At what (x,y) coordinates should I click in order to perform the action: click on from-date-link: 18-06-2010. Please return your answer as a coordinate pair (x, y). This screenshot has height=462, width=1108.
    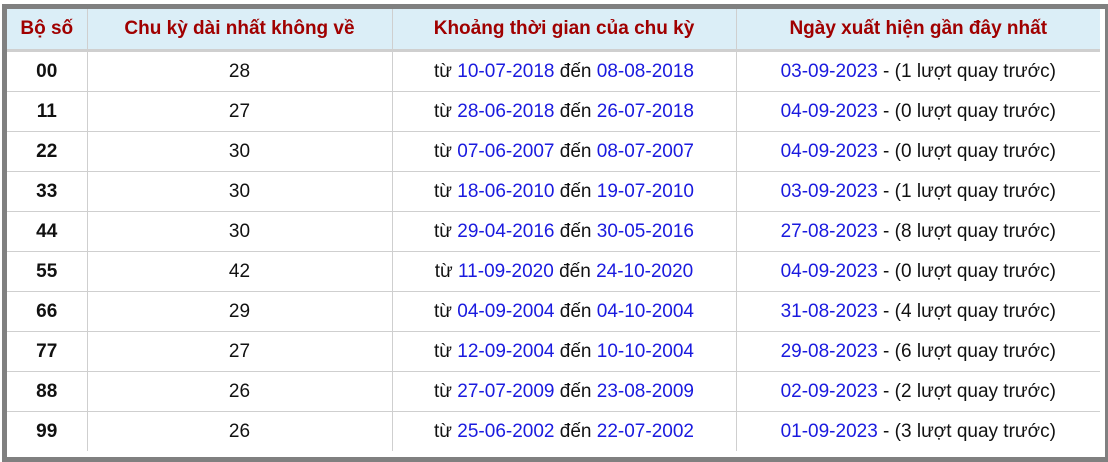
    Looking at the image, I should click on (506, 191).